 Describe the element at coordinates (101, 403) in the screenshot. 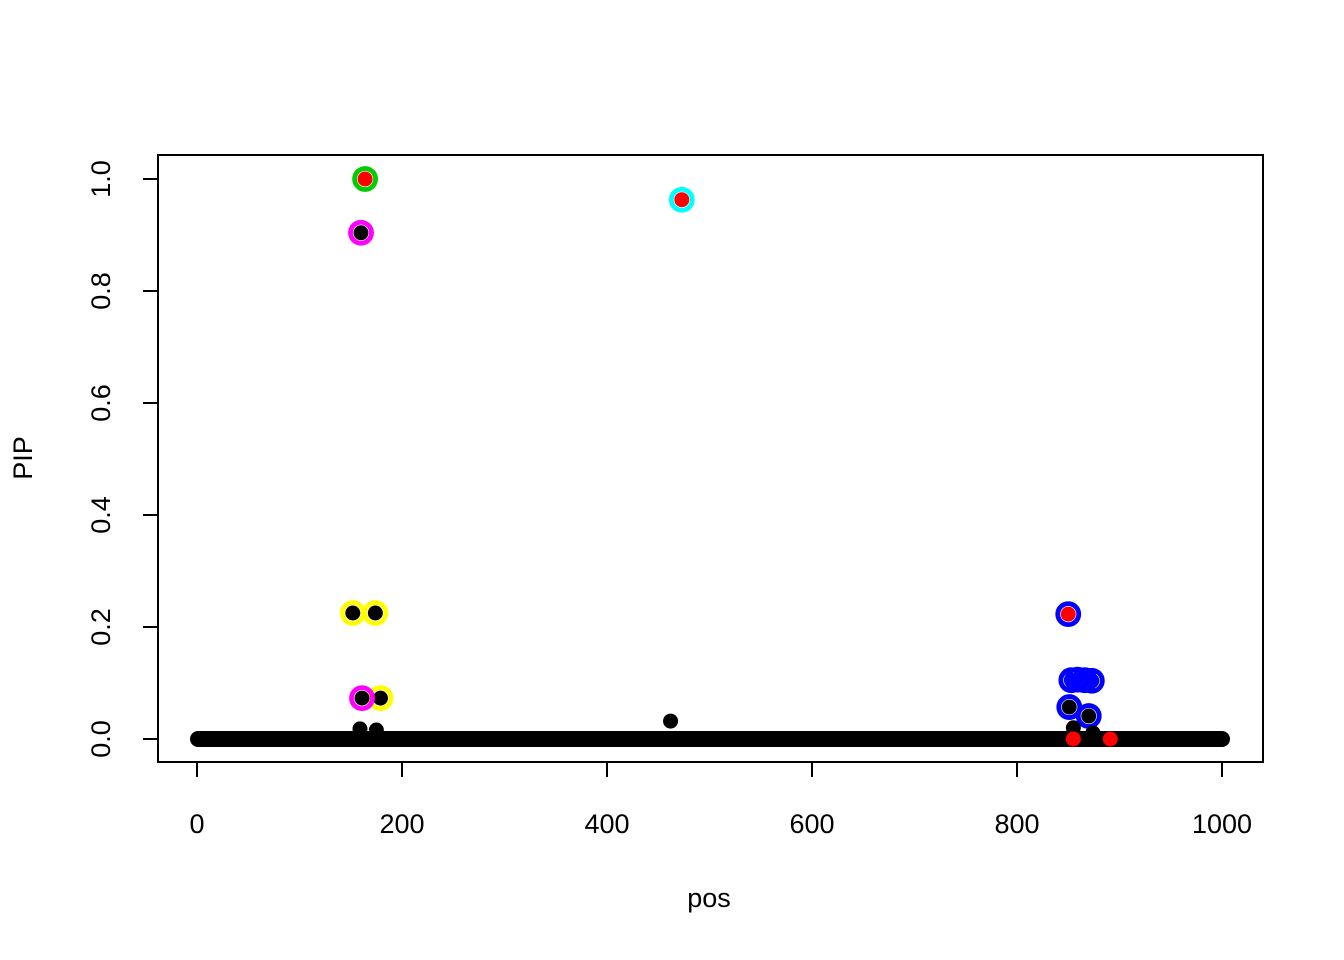

I see `y-tick-label: 0.6` at that location.